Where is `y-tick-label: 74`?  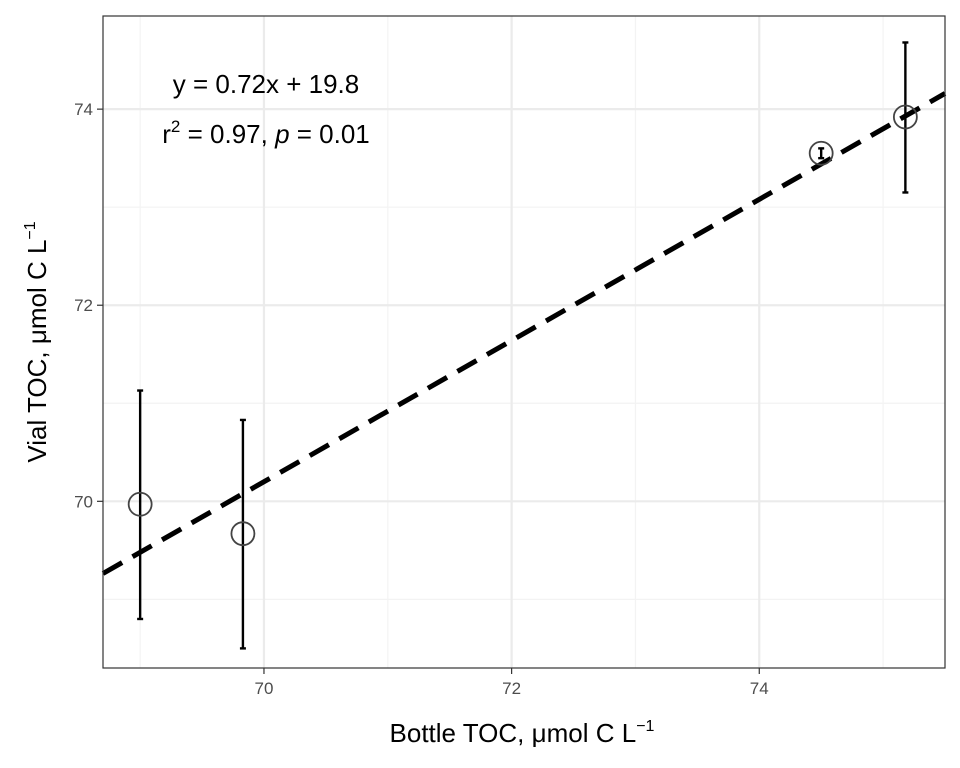
y-tick-label: 74 is located at coordinates (83, 109).